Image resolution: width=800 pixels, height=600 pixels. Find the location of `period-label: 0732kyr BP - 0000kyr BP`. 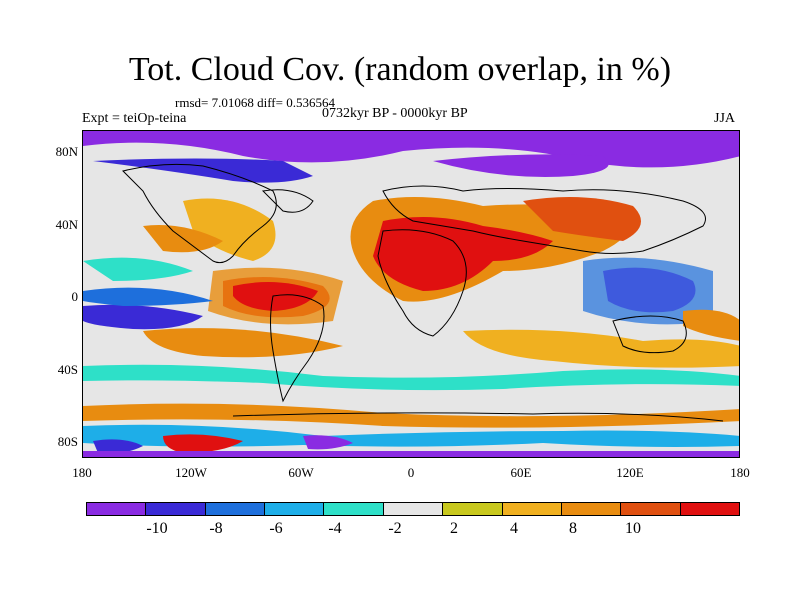

period-label: 0732kyr BP - 0000kyr BP is located at coordinates (395, 113).